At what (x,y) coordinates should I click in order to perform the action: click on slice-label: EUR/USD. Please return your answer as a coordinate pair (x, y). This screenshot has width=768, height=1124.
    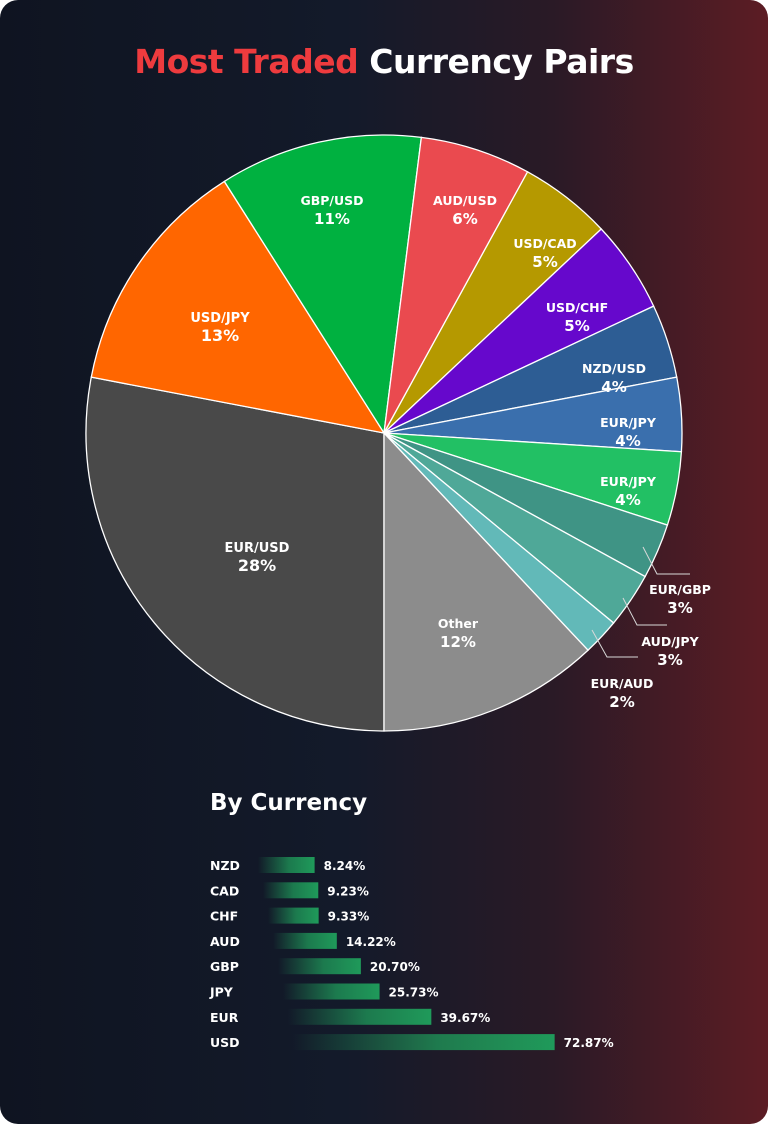
    Looking at the image, I should click on (257, 548).